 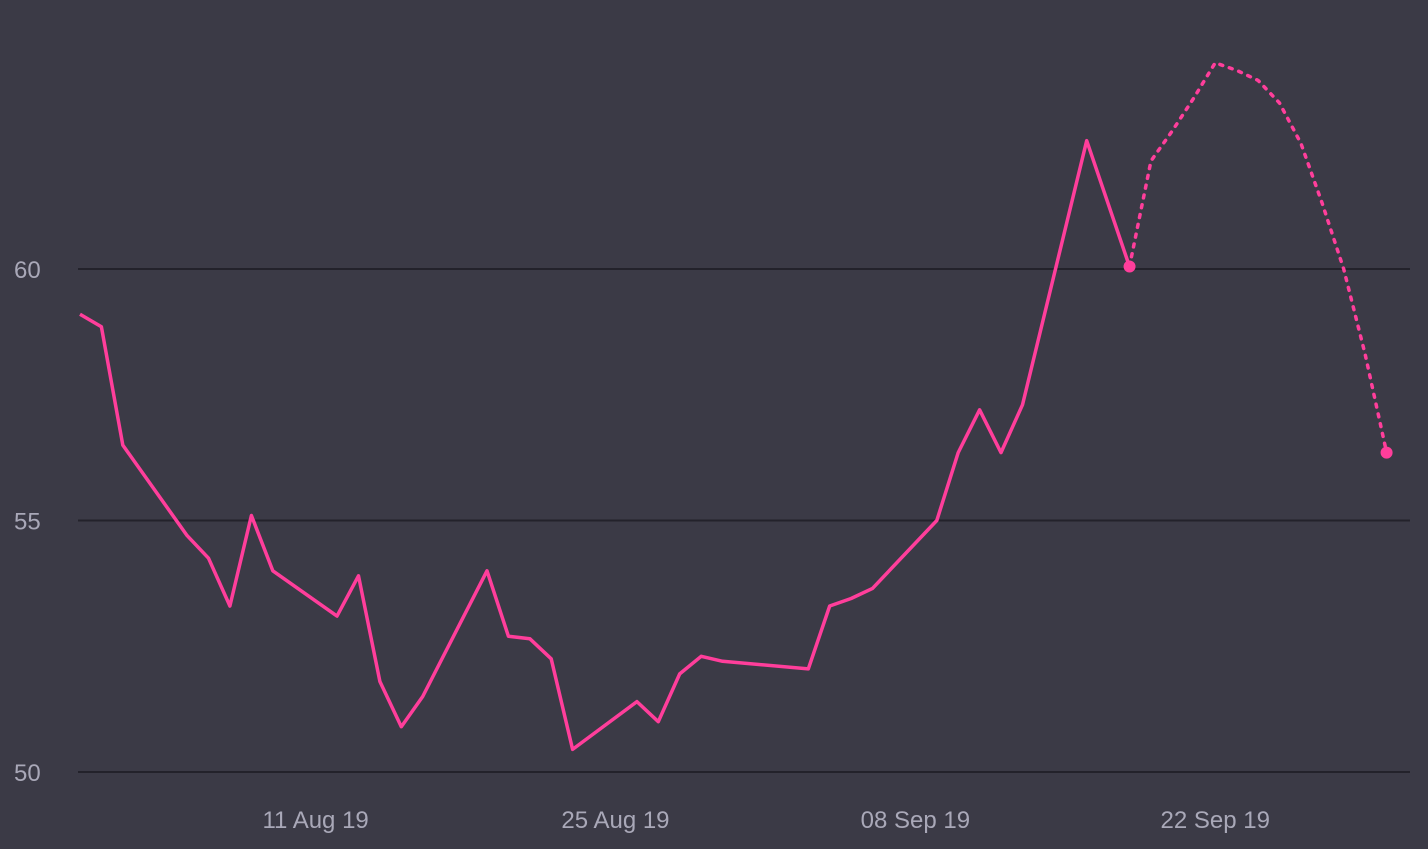 I want to click on x-axis-ticks: 11 Aug 19 25 Aug 19 08 Sep 19 22 Sep 19, so click(x=765, y=820).